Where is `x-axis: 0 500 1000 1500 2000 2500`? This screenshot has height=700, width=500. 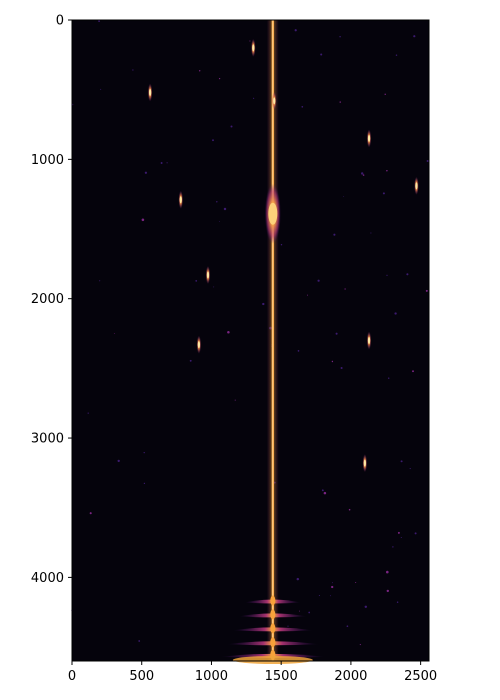 x-axis: 0 500 1000 1500 2000 2500 is located at coordinates (252, 672).